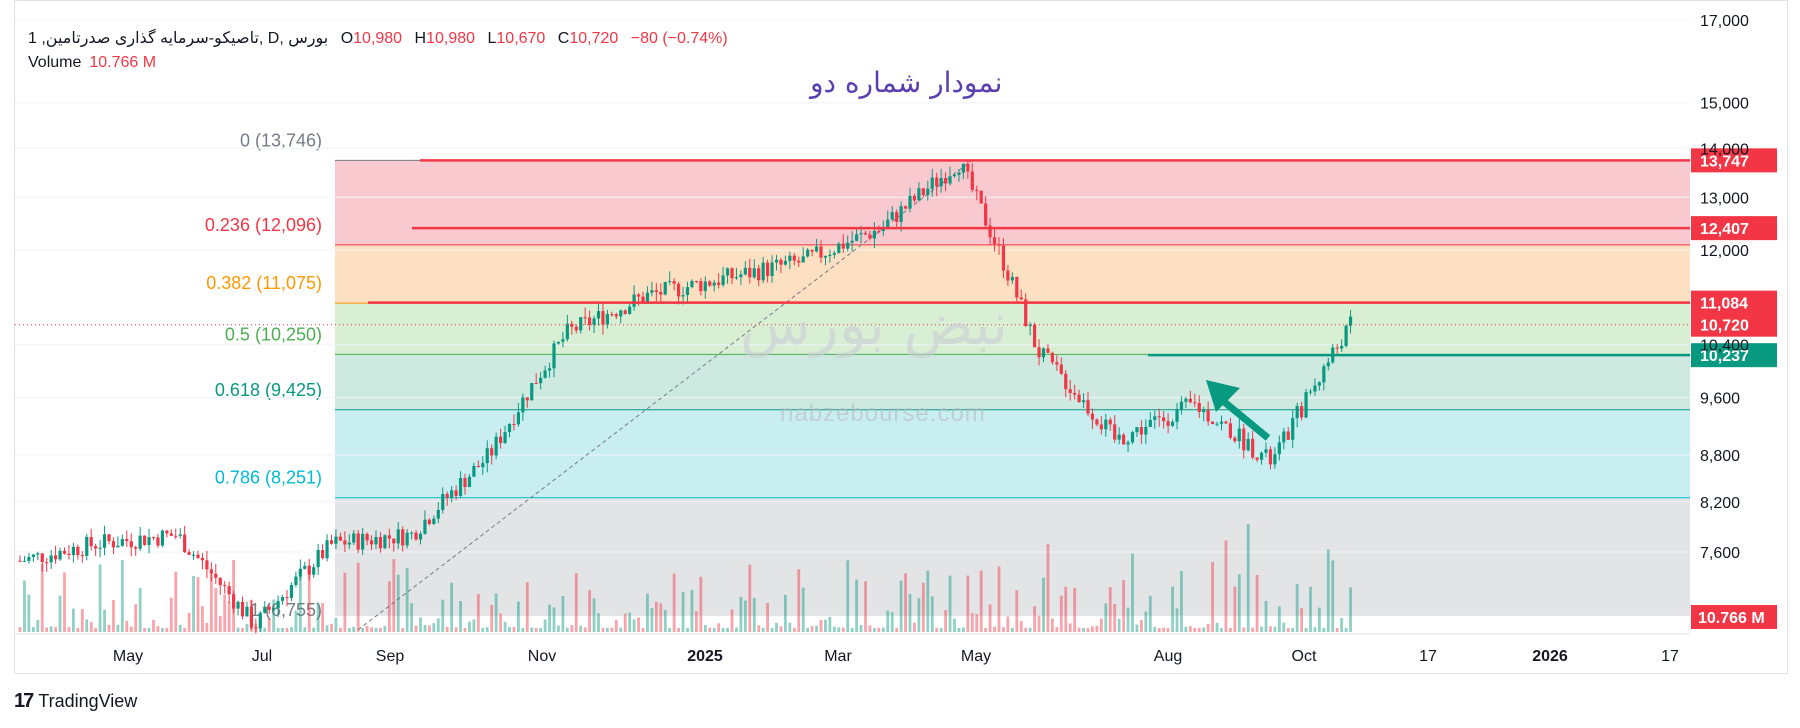 The width and height of the screenshot is (1800, 728). Describe the element at coordinates (1724, 304) in the screenshot. I see `price-tag-label: 11,084` at that location.